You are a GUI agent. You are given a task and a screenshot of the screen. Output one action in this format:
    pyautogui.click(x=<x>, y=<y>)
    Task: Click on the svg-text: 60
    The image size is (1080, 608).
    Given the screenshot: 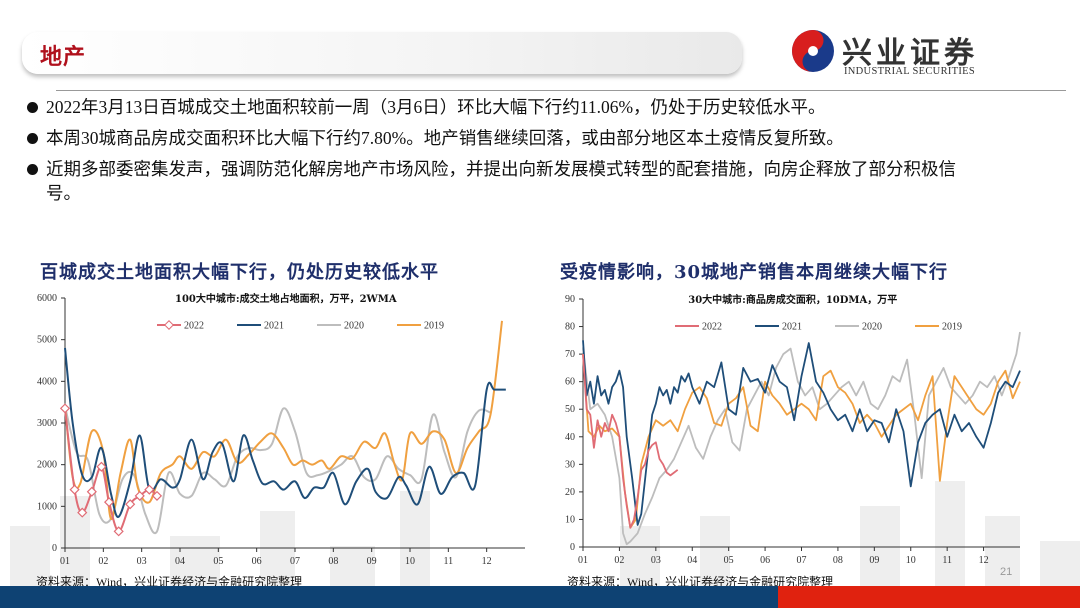 What is the action you would take?
    pyautogui.click(x=570, y=382)
    